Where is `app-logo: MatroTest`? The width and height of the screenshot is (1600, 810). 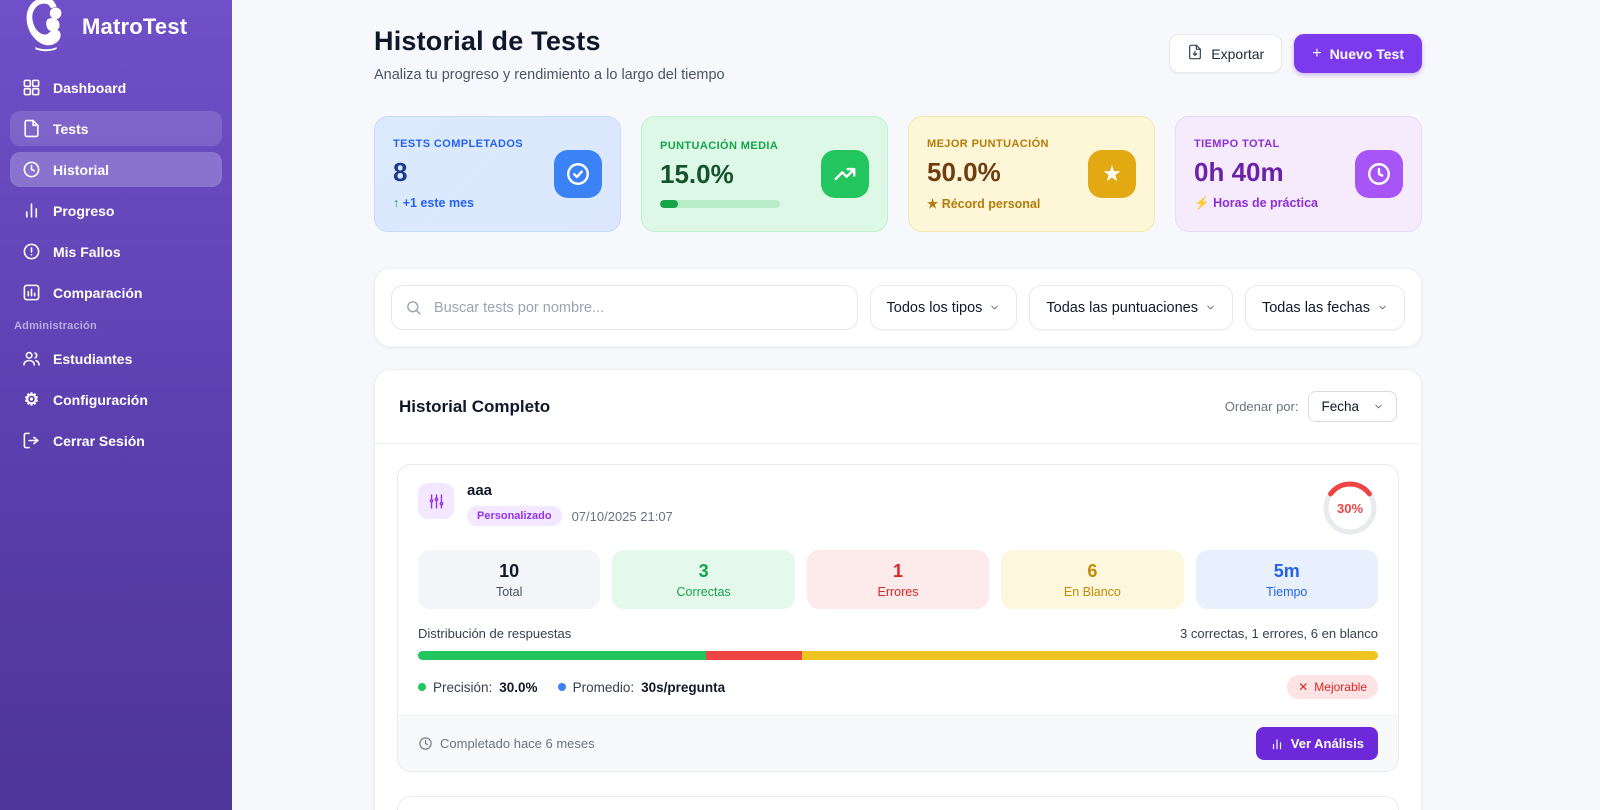 app-logo: MatroTest is located at coordinates (116, 31).